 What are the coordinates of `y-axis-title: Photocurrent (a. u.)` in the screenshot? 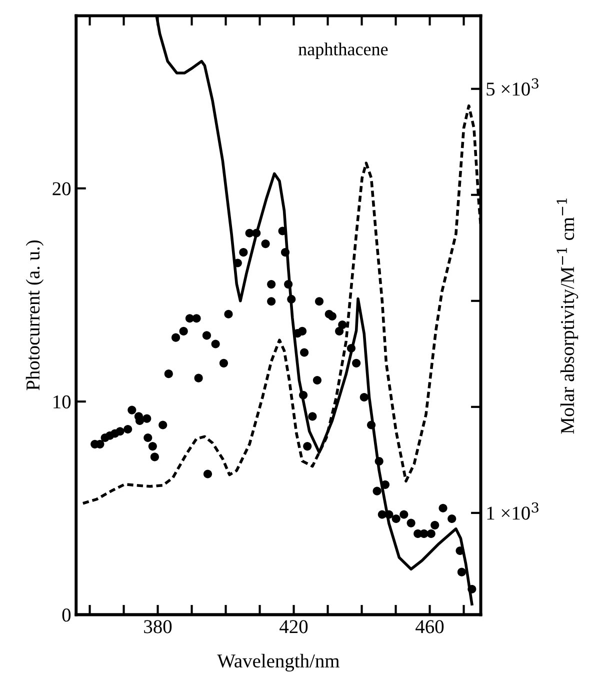 It's located at (35, 315).